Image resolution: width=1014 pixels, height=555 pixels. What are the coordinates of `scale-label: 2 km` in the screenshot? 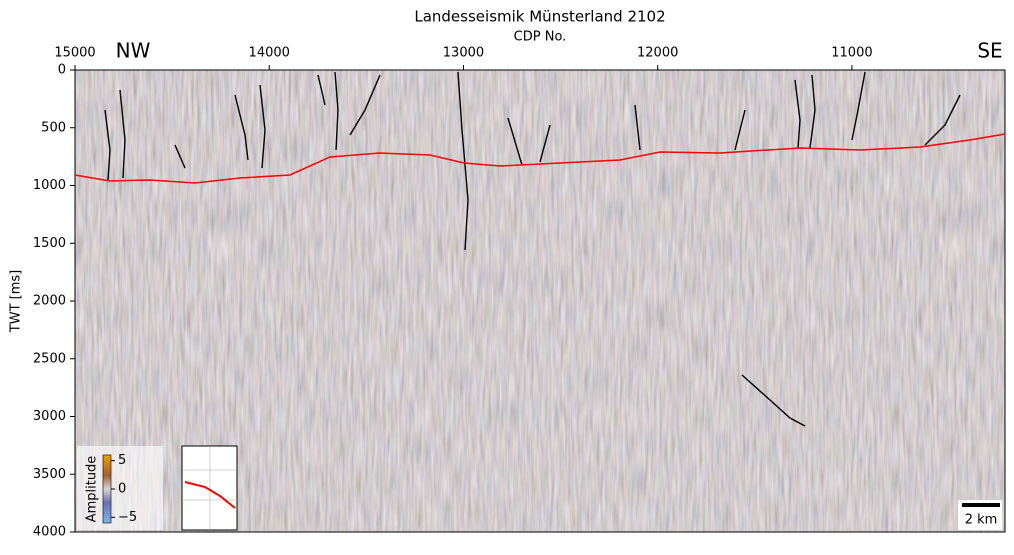 It's located at (981, 520).